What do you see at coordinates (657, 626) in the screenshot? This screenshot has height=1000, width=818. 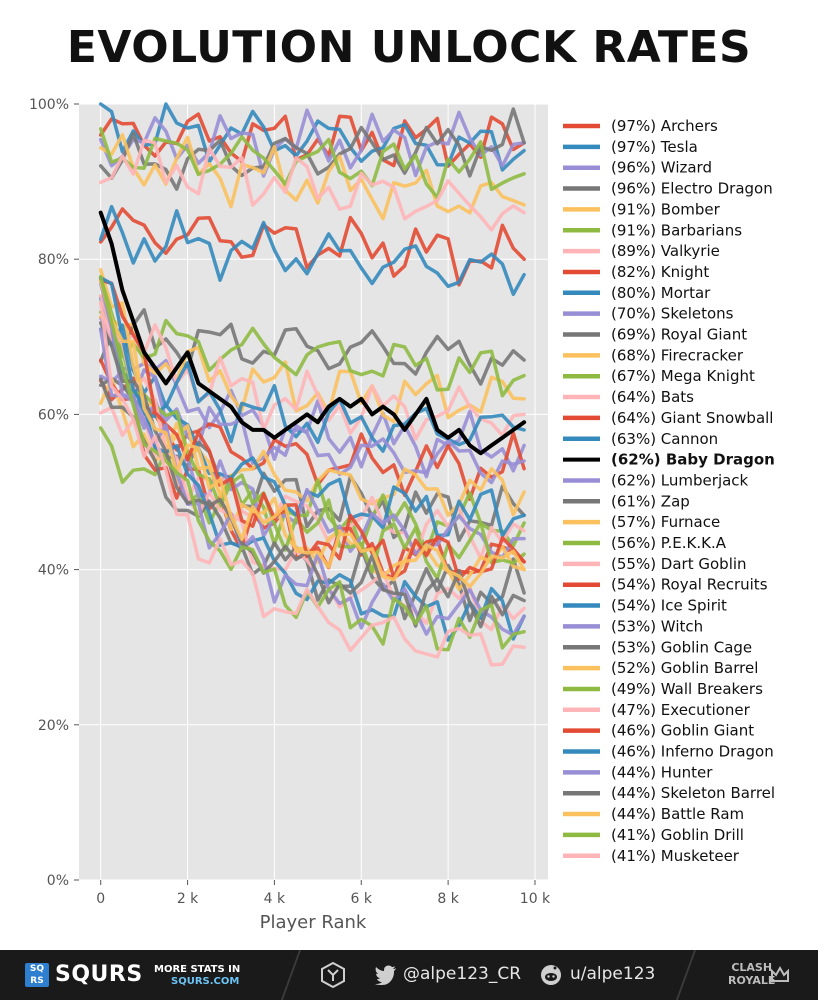 I see `legend-entry: (53%) Witch` at bounding box center [657, 626].